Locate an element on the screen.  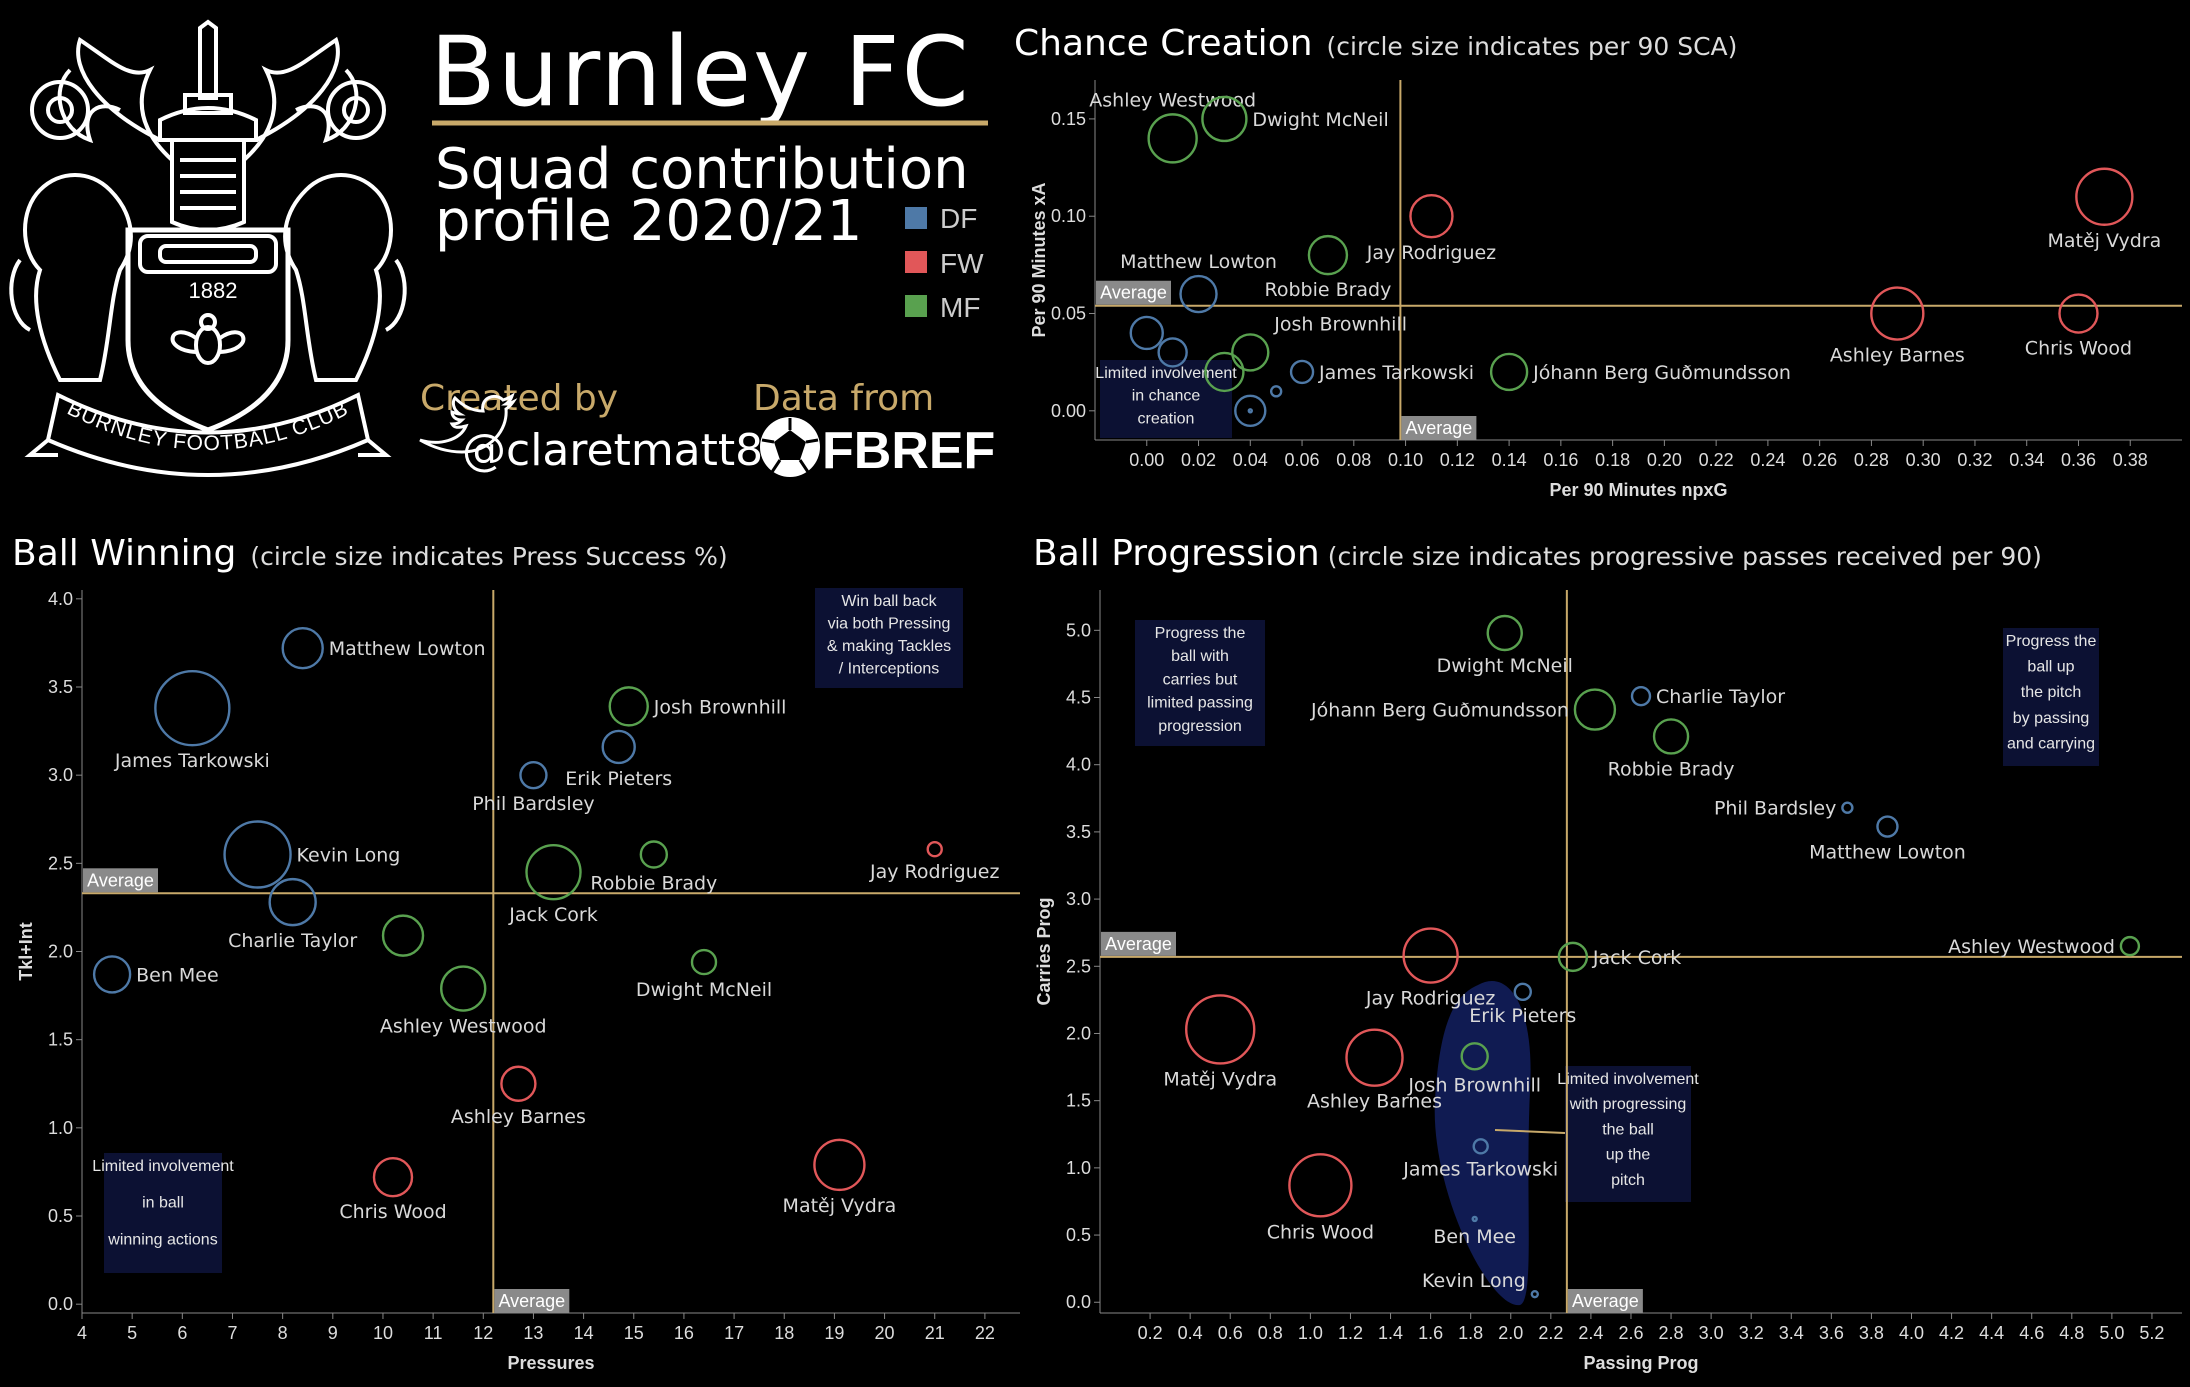
x-tick-label: 1.0 is located at coordinates (1310, 1333).